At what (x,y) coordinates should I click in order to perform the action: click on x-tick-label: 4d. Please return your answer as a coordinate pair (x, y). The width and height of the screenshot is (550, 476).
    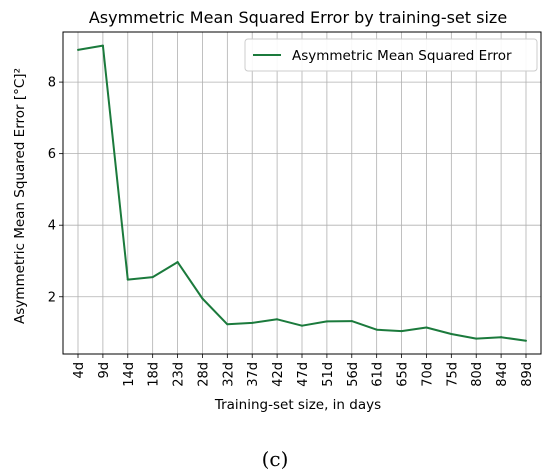
    Looking at the image, I should click on (79, 370).